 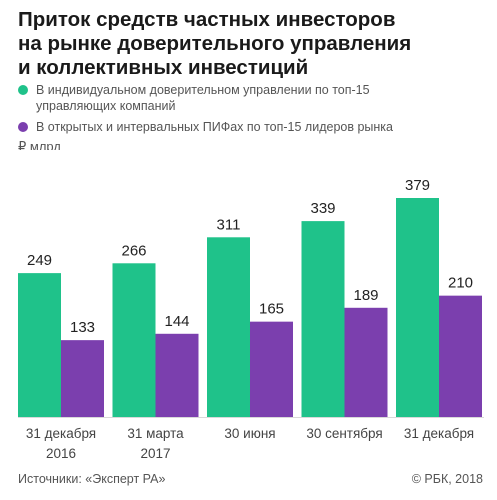 What do you see at coordinates (133, 250) in the screenshot?
I see `data-label: 266` at bounding box center [133, 250].